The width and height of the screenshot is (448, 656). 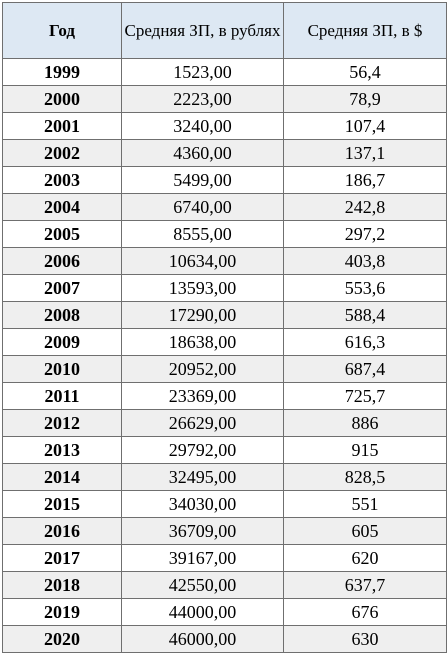 I want to click on cell-salary-usd: 725,7, so click(x=365, y=396).